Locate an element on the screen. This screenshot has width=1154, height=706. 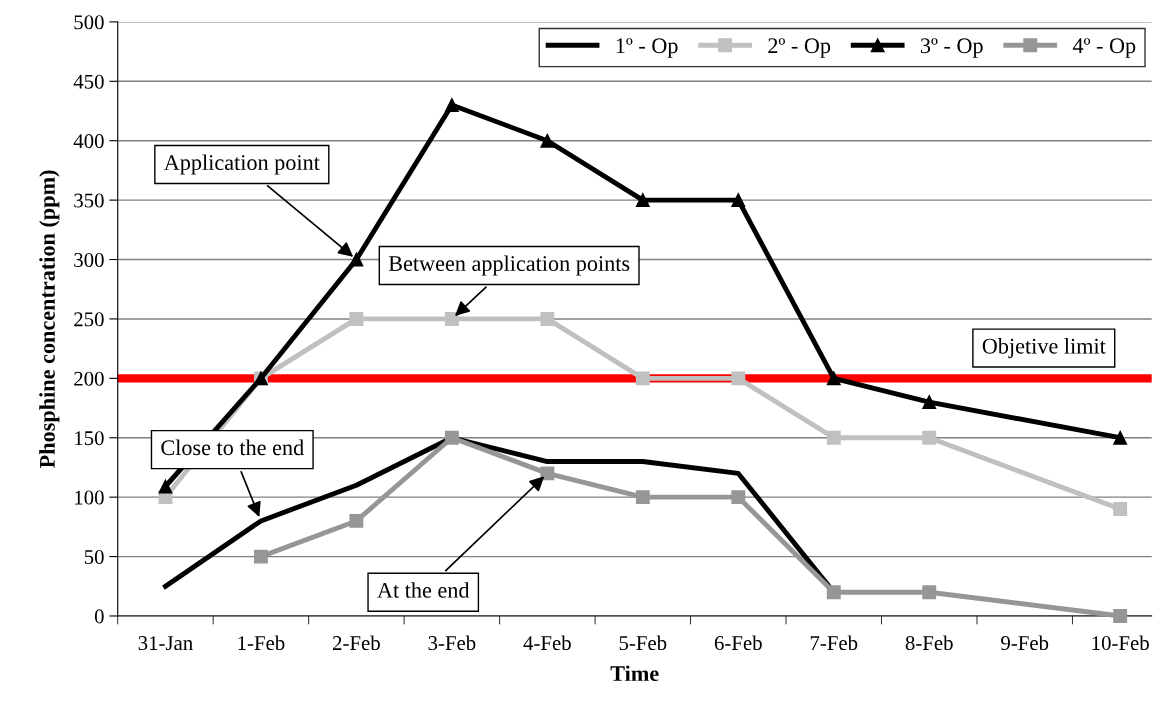
y-tick-label: 50 is located at coordinates (94, 557).